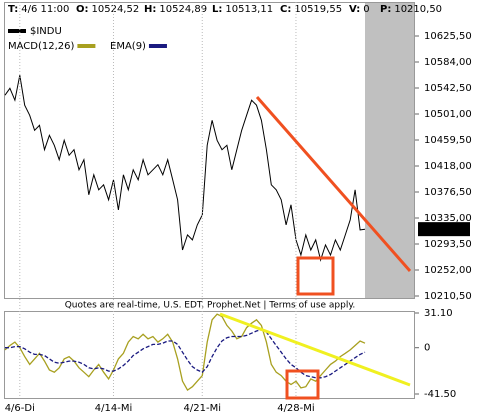 This screenshot has height=418, width=477. I want to click on future-region, so click(390, 150).